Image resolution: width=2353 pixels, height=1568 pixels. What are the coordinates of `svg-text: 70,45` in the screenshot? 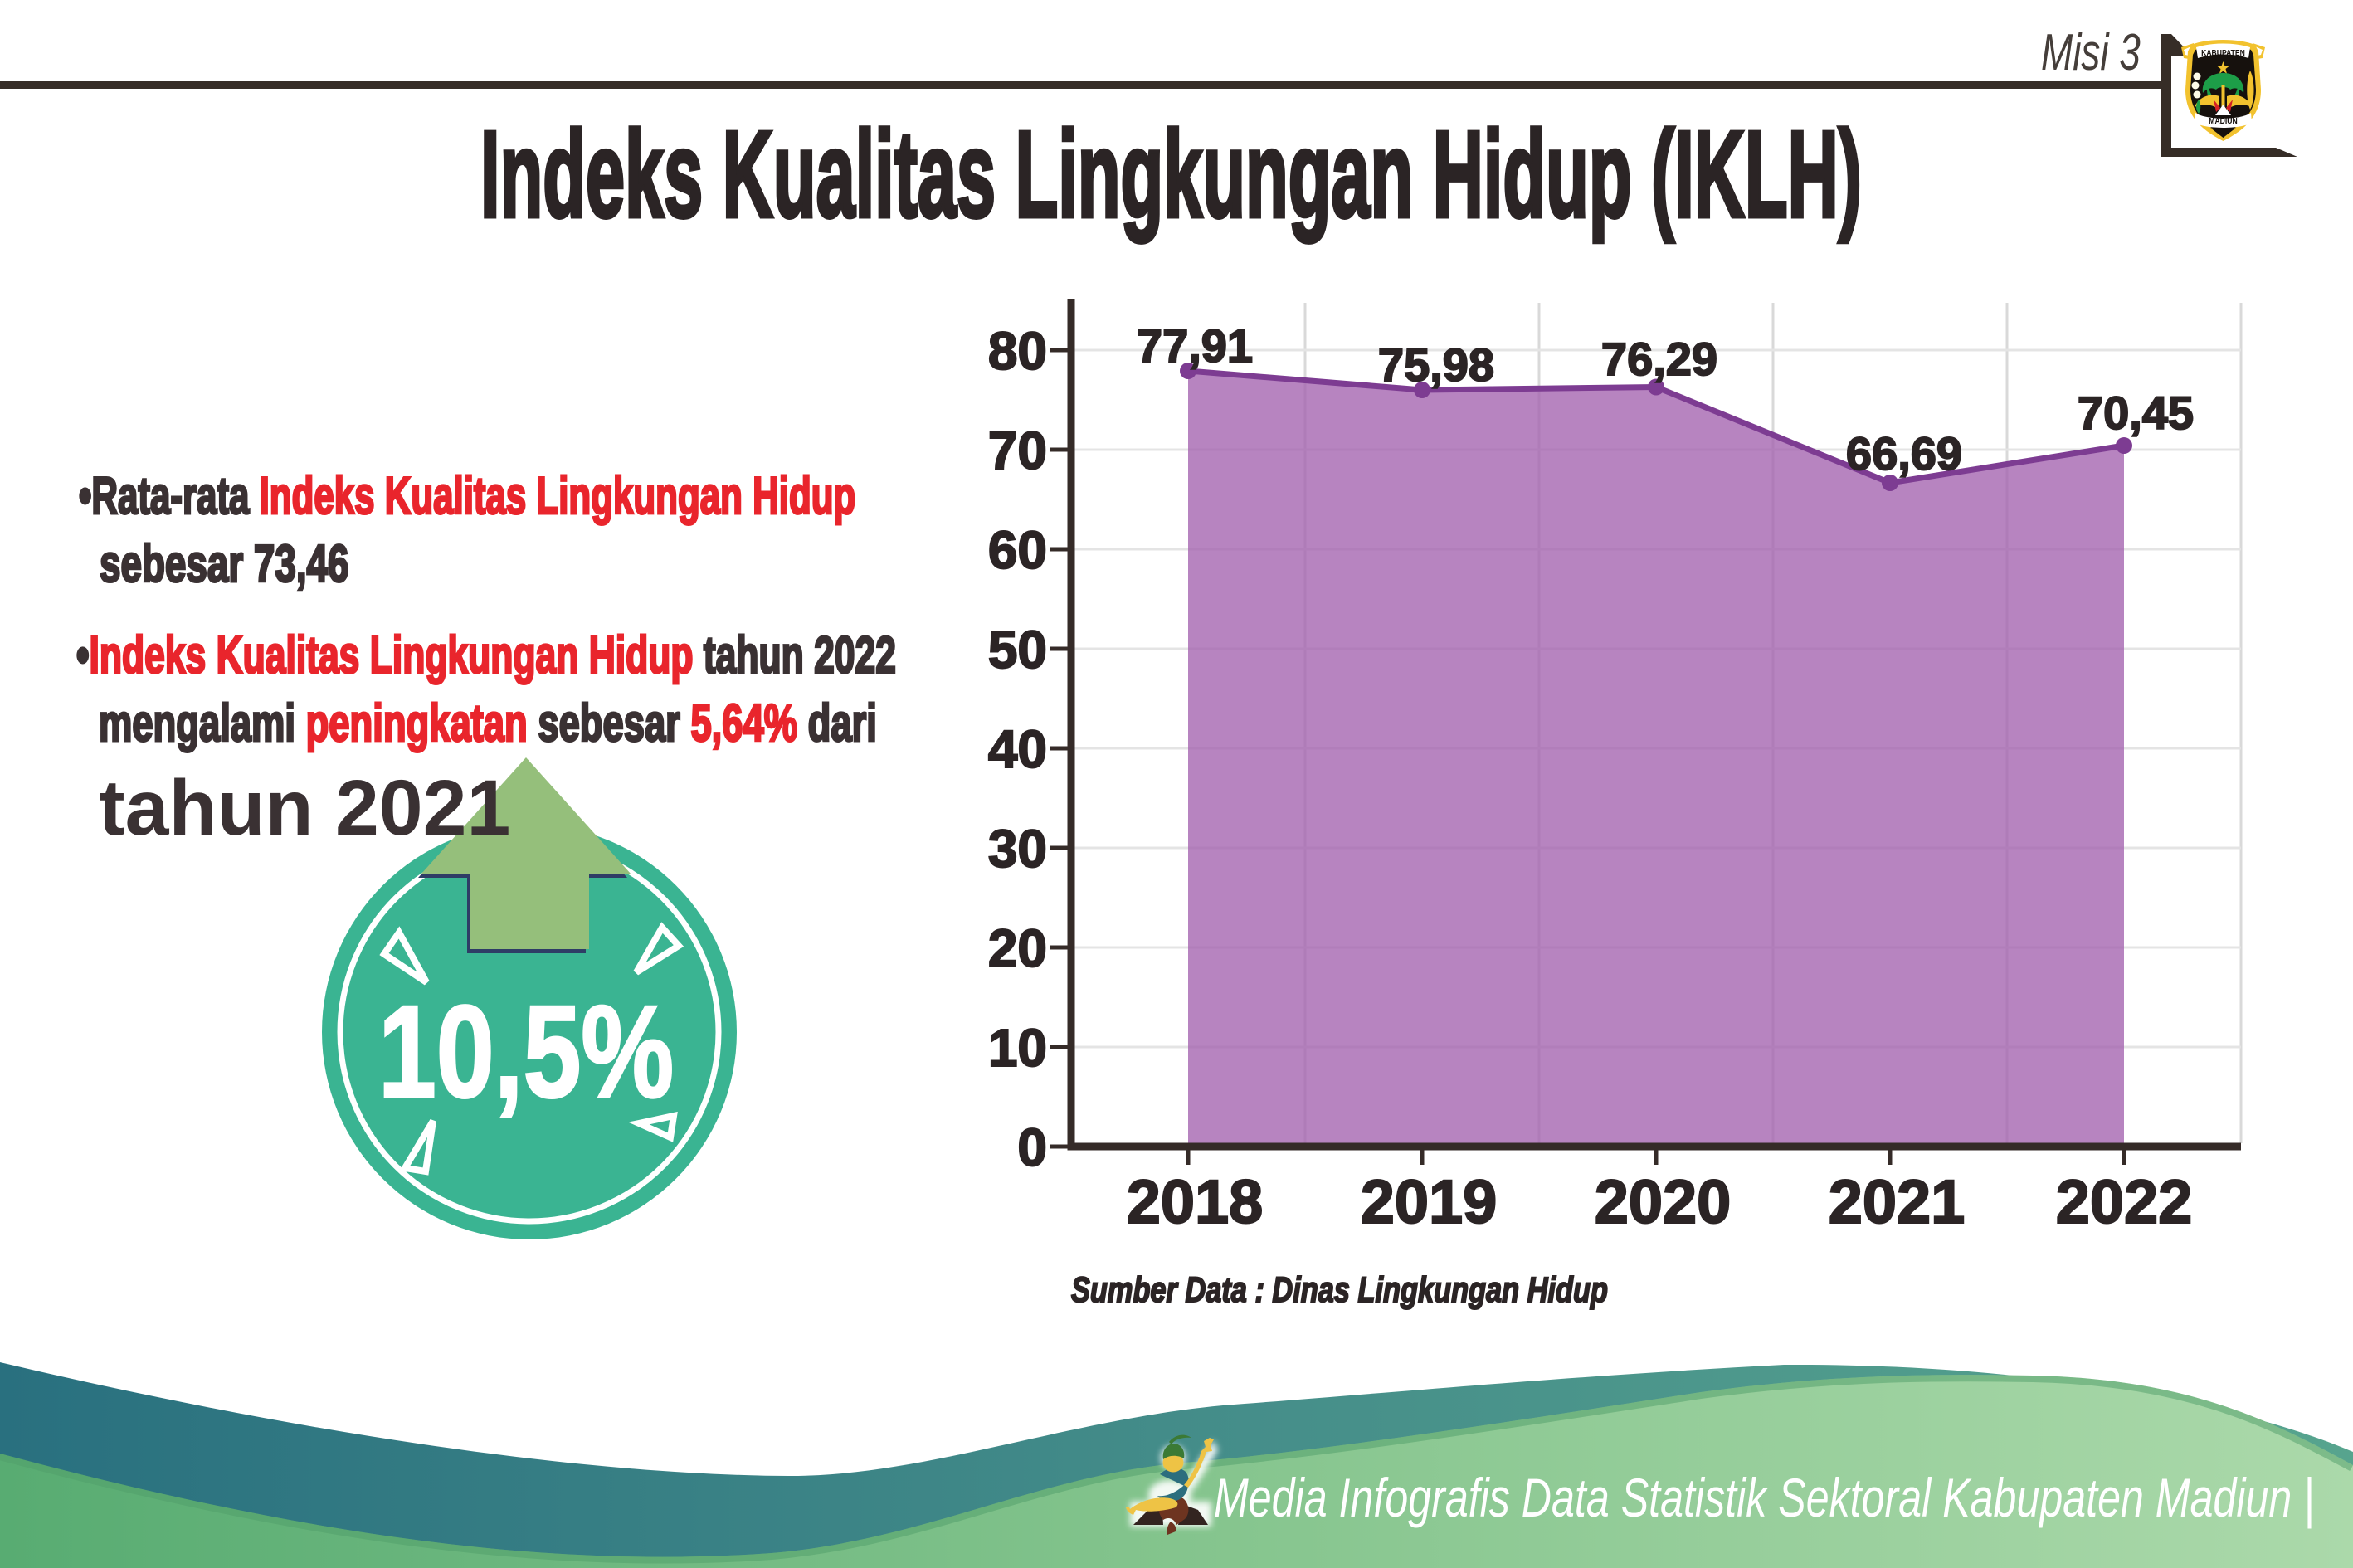 It's located at (2136, 413).